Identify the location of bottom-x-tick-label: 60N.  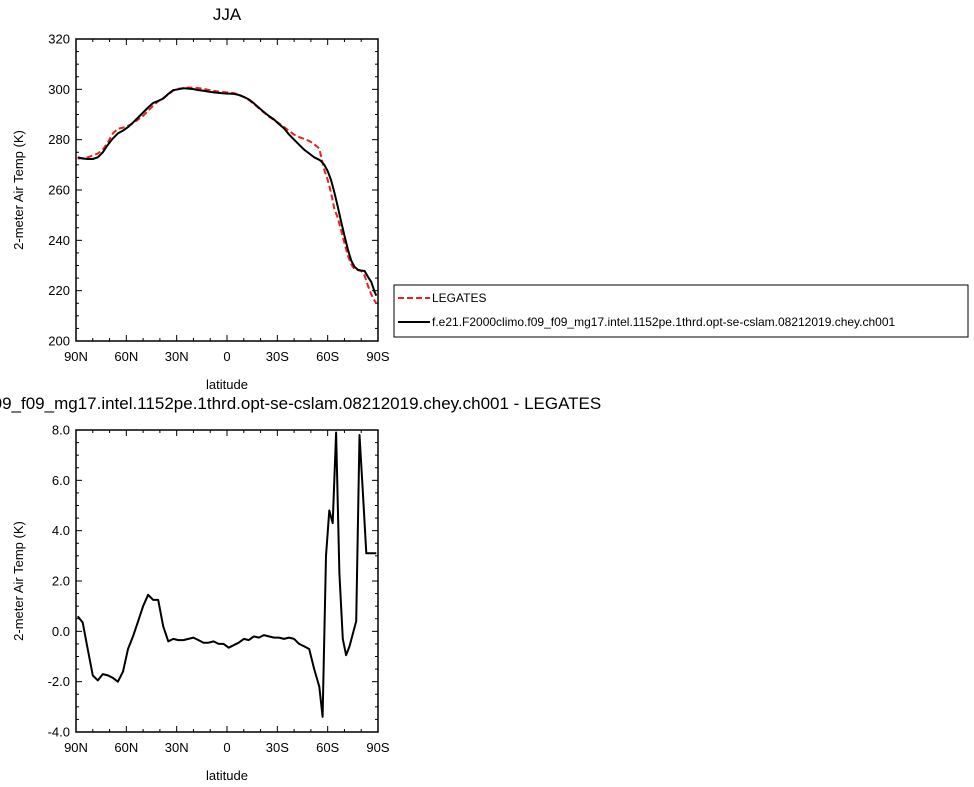
(126, 747).